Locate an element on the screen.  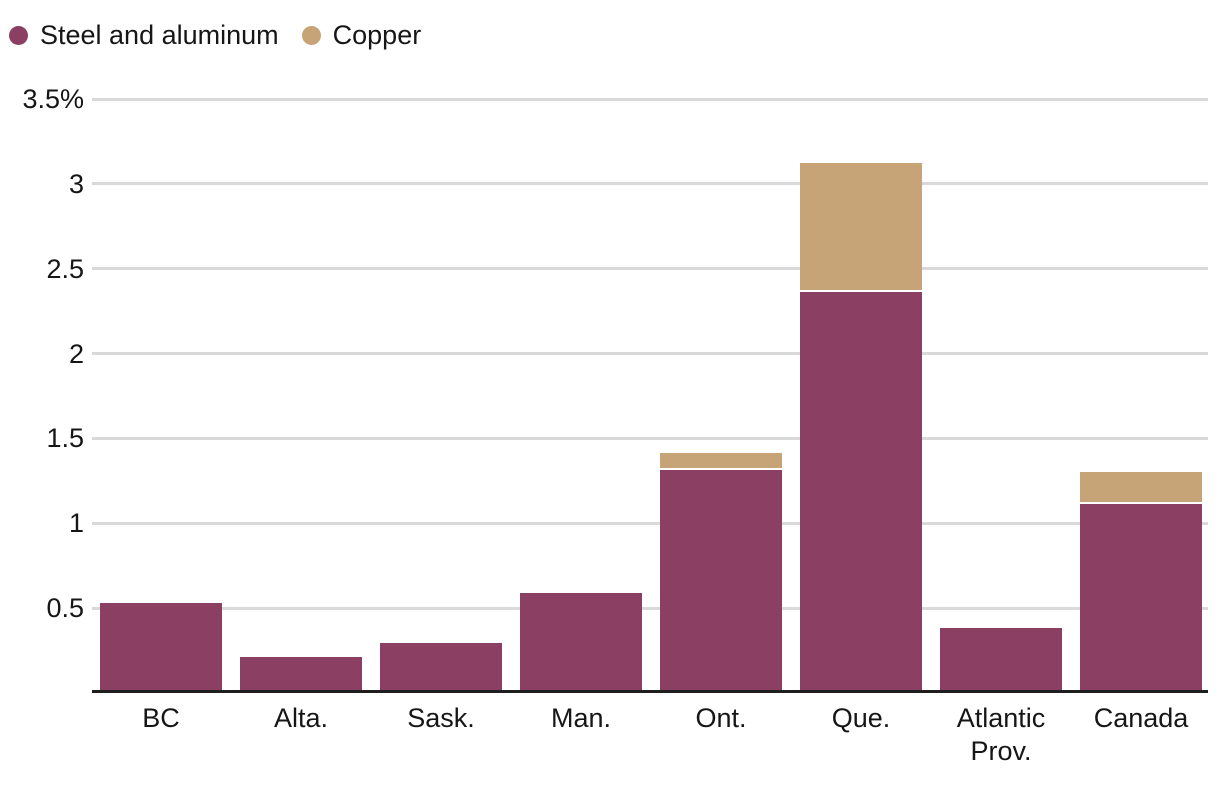
legend: Steel and aluminum Copper is located at coordinates (215, 35).